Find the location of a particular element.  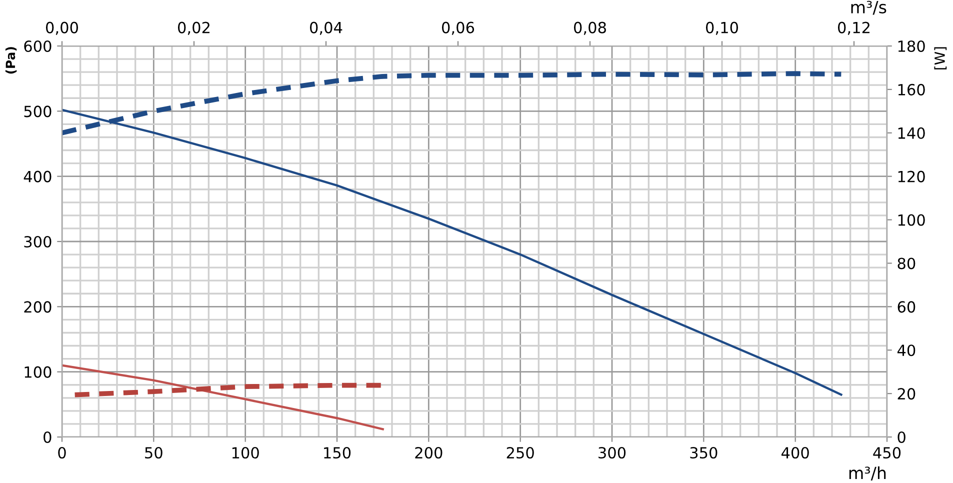

y-tick-label: 100 is located at coordinates (38, 372).